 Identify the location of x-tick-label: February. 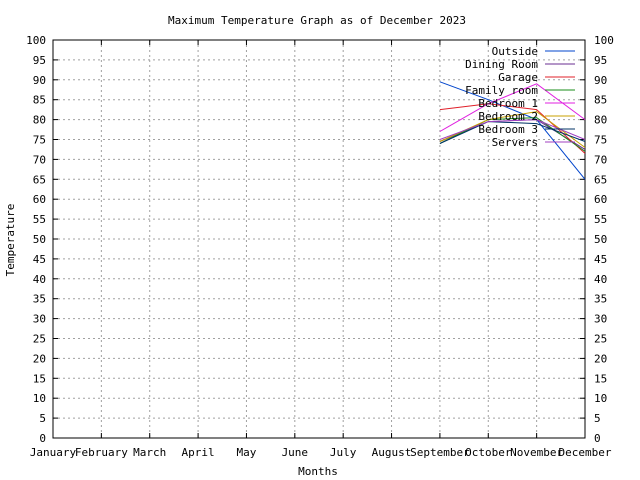
(101, 452).